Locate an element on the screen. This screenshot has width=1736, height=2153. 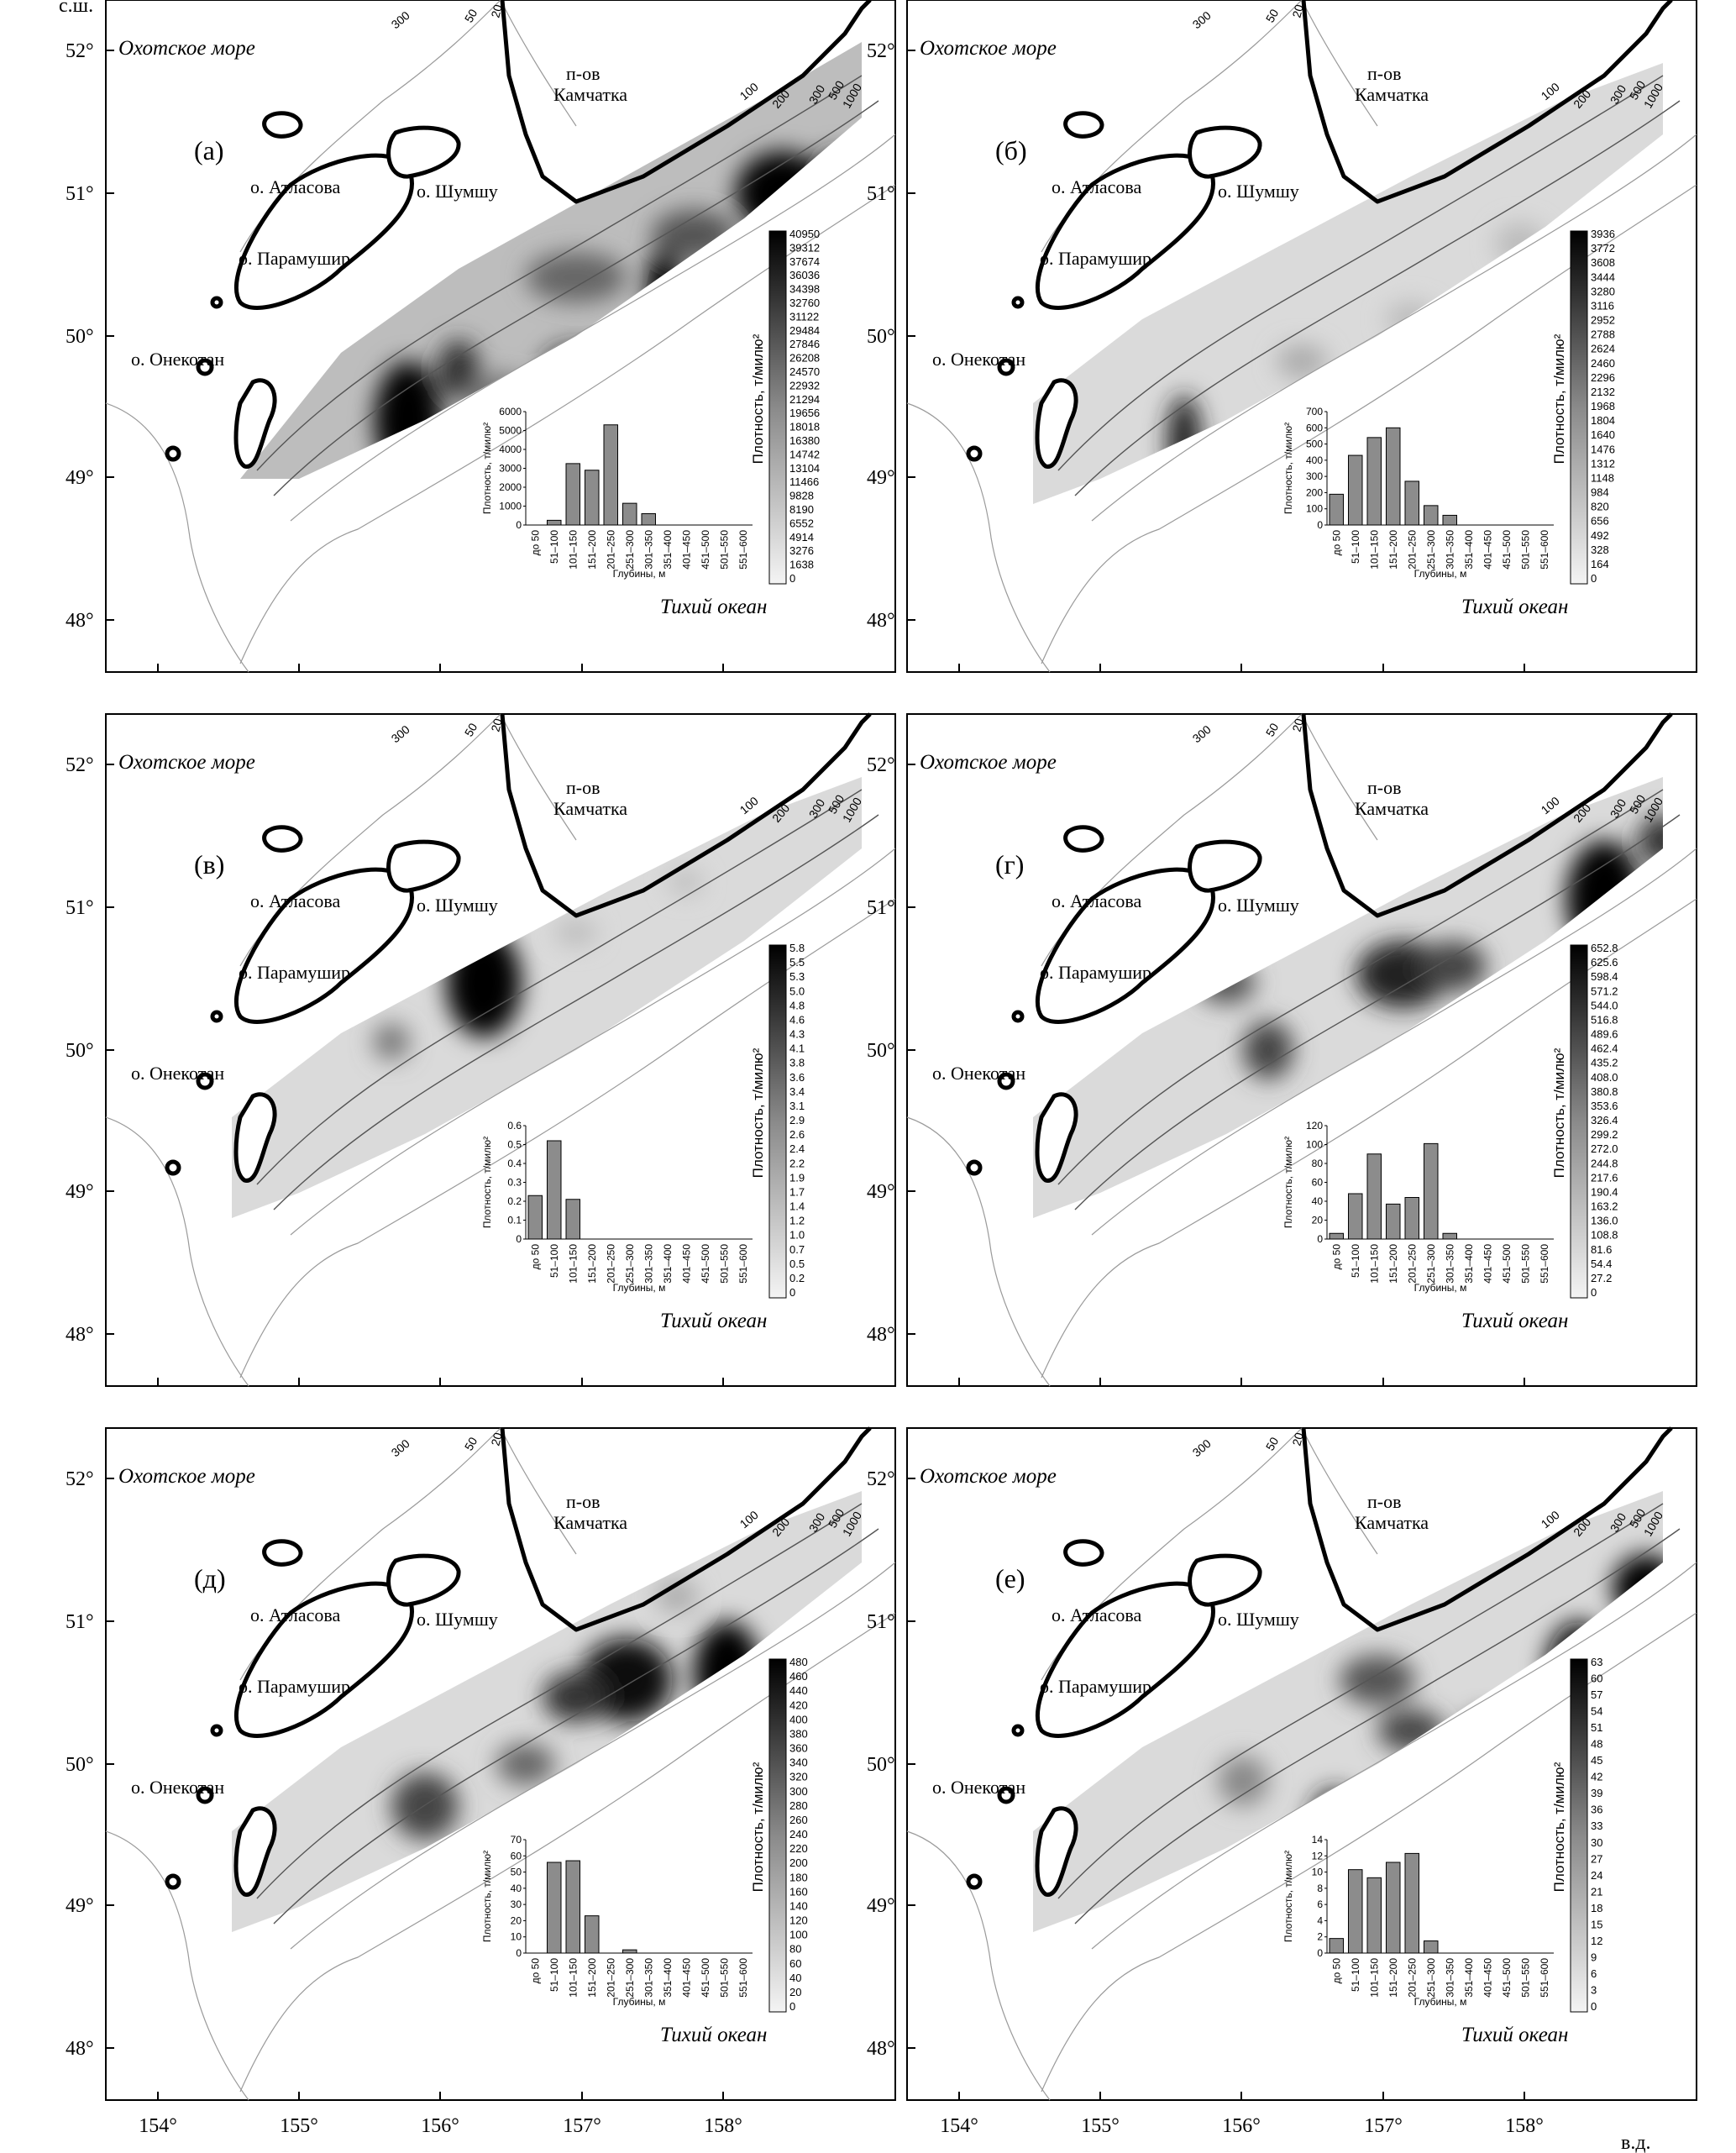
histogram-y-tick-label: 20 is located at coordinates (1318, 1220).